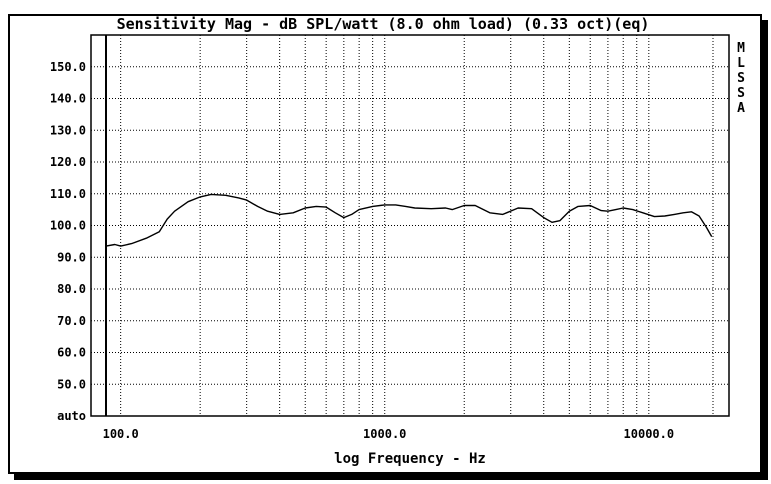  I want to click on series-line, so click(409, 220).